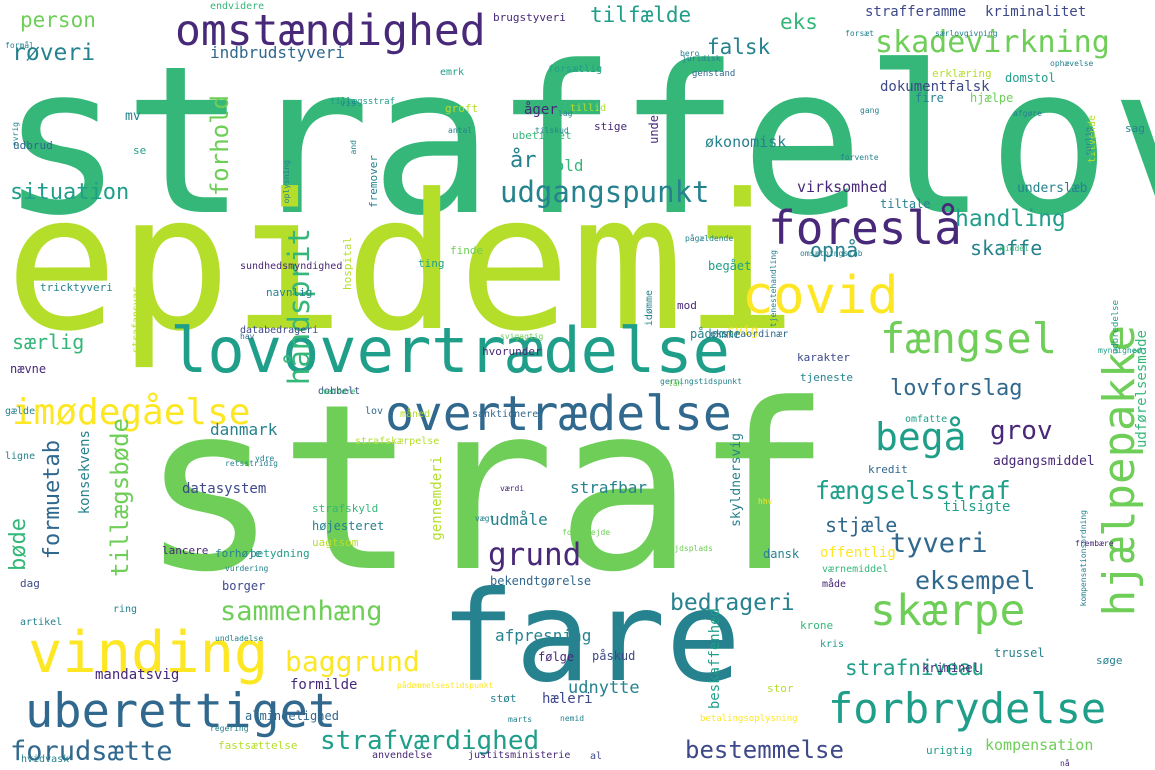  What do you see at coordinates (220, 146) in the screenshot?
I see `word-forhold: forhold` at bounding box center [220, 146].